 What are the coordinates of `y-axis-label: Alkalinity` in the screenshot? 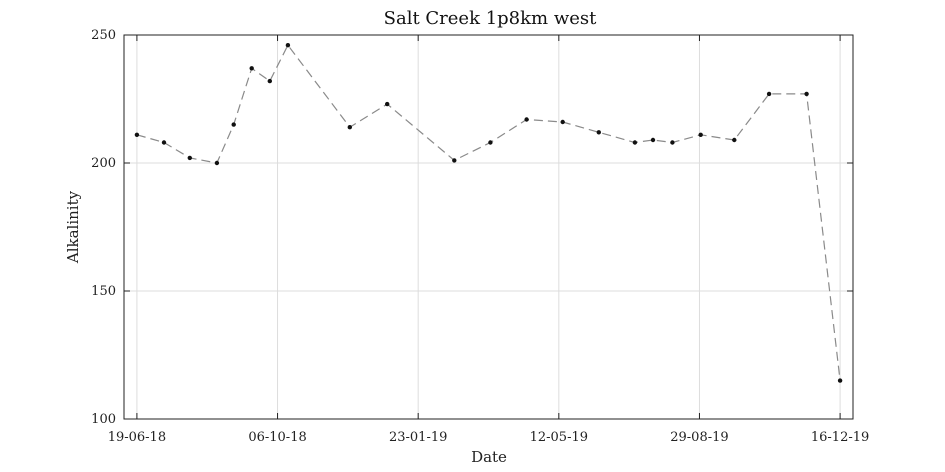 It's located at (73, 227).